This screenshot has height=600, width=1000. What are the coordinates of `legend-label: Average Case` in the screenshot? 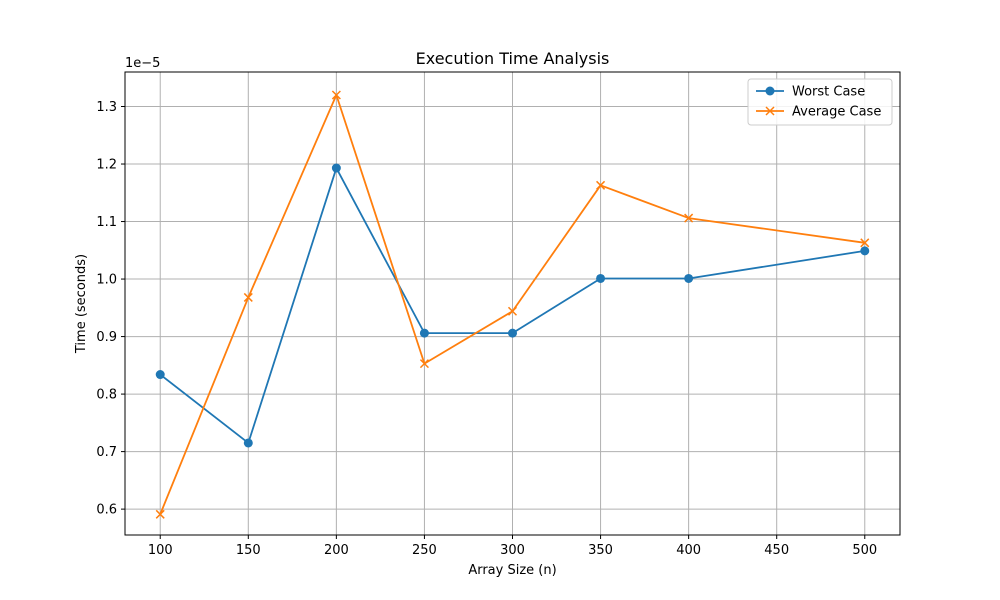 It's located at (836, 112).